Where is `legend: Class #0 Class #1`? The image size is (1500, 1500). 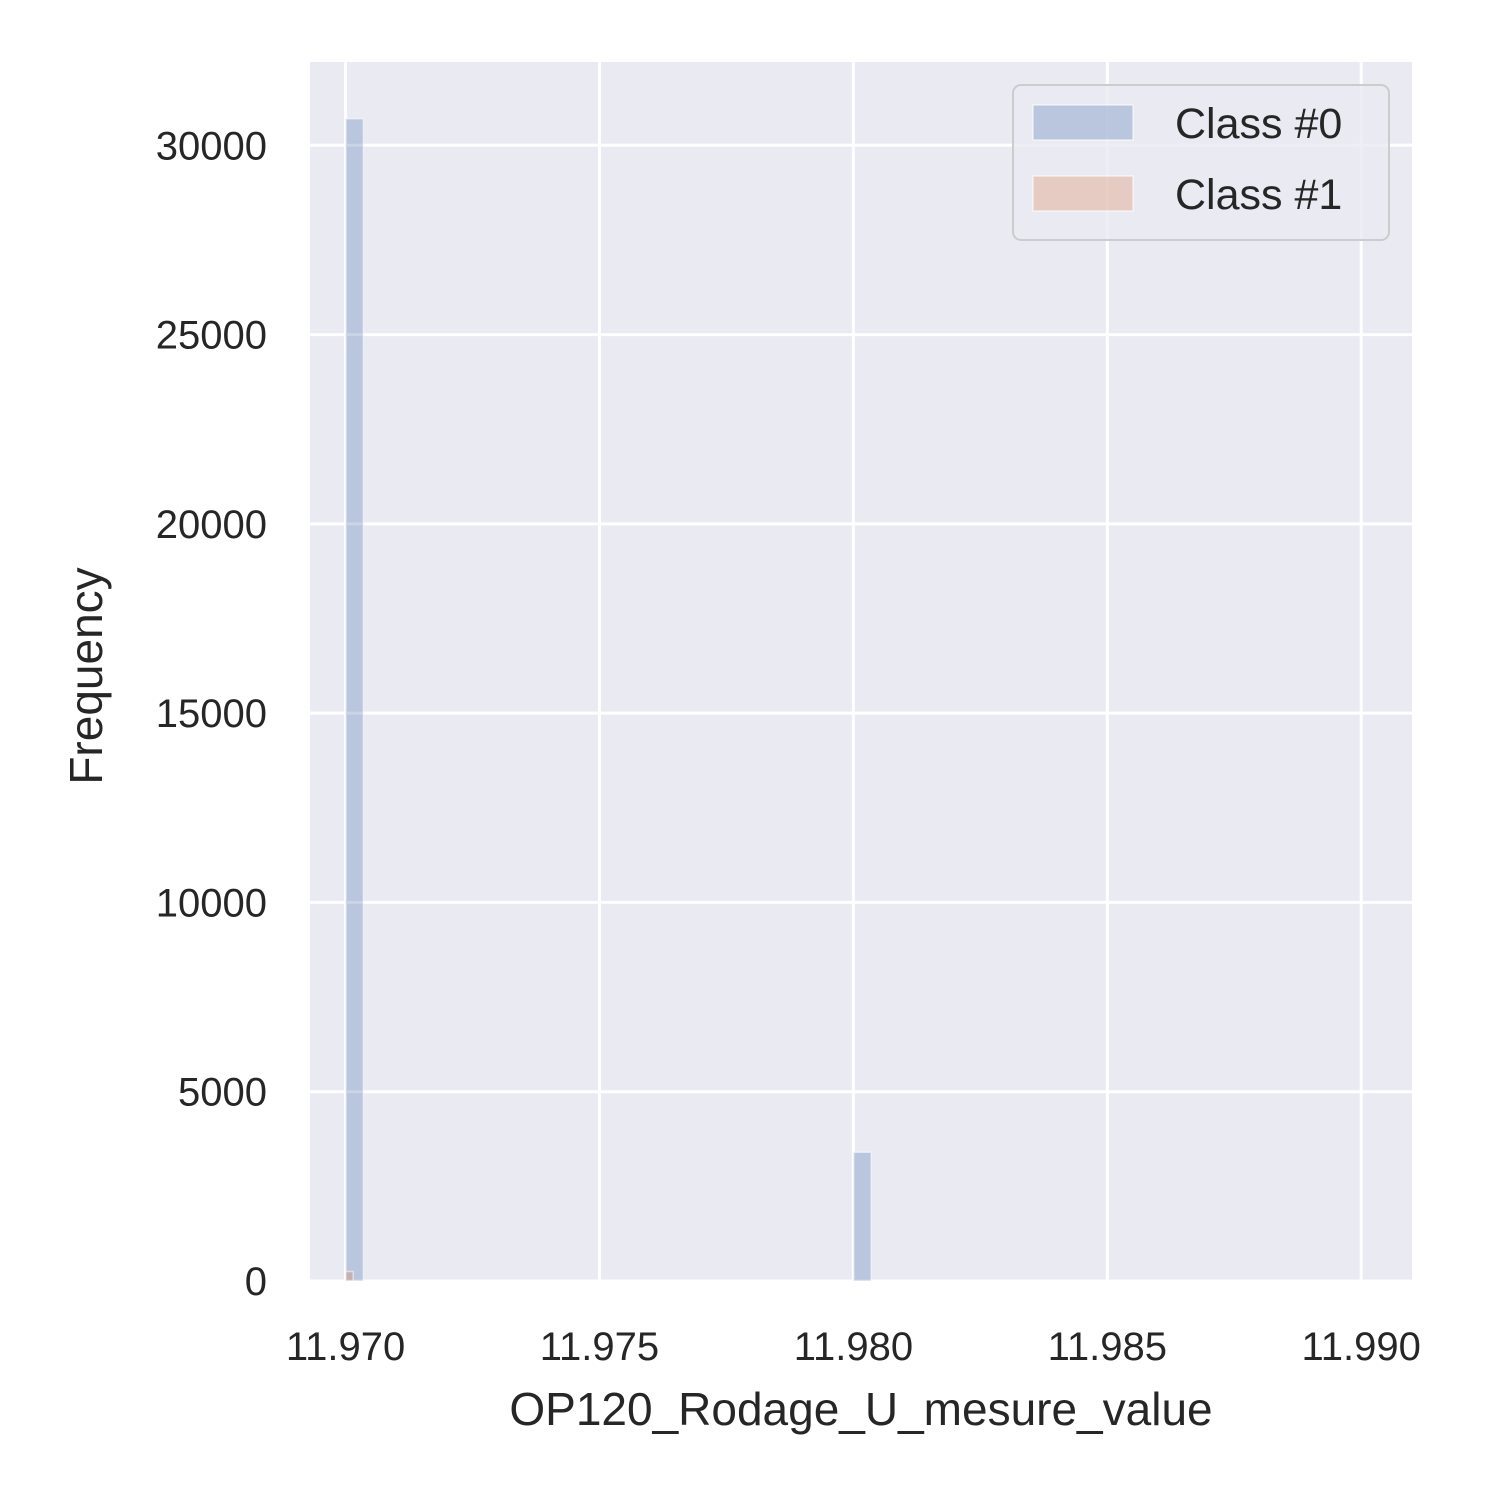
legend: Class #0 Class #1 is located at coordinates (1201, 162).